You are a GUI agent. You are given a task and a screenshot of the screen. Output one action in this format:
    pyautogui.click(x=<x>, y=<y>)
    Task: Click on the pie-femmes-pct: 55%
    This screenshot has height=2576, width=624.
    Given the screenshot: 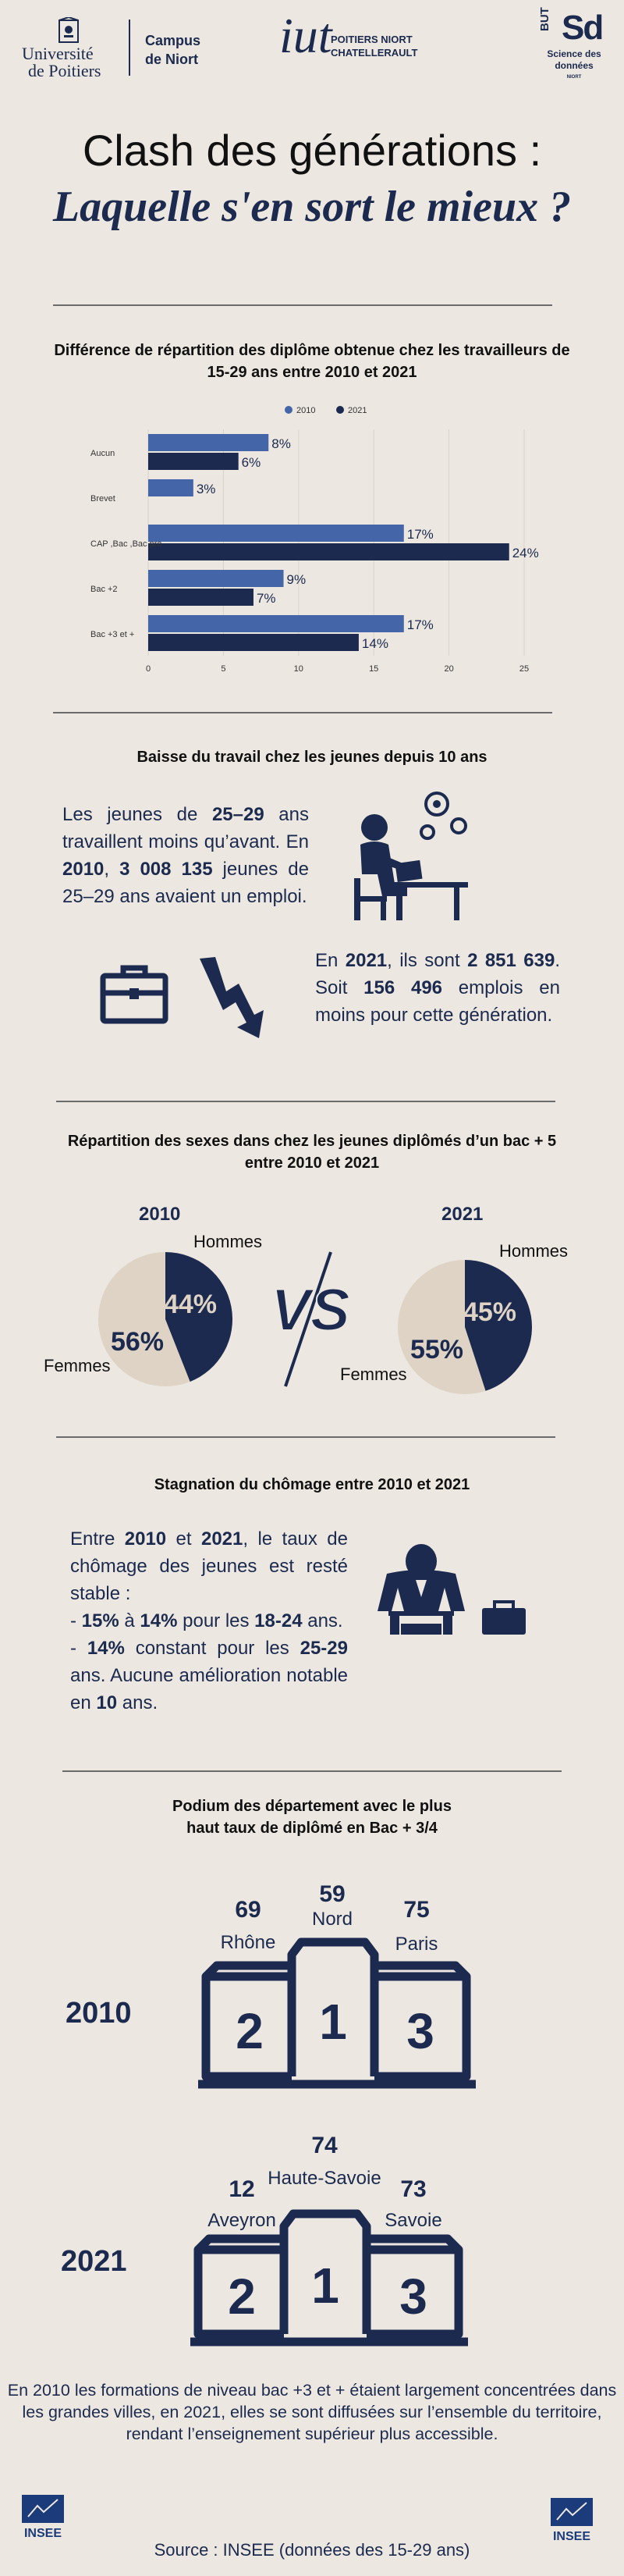 What is the action you would take?
    pyautogui.click(x=437, y=1349)
    